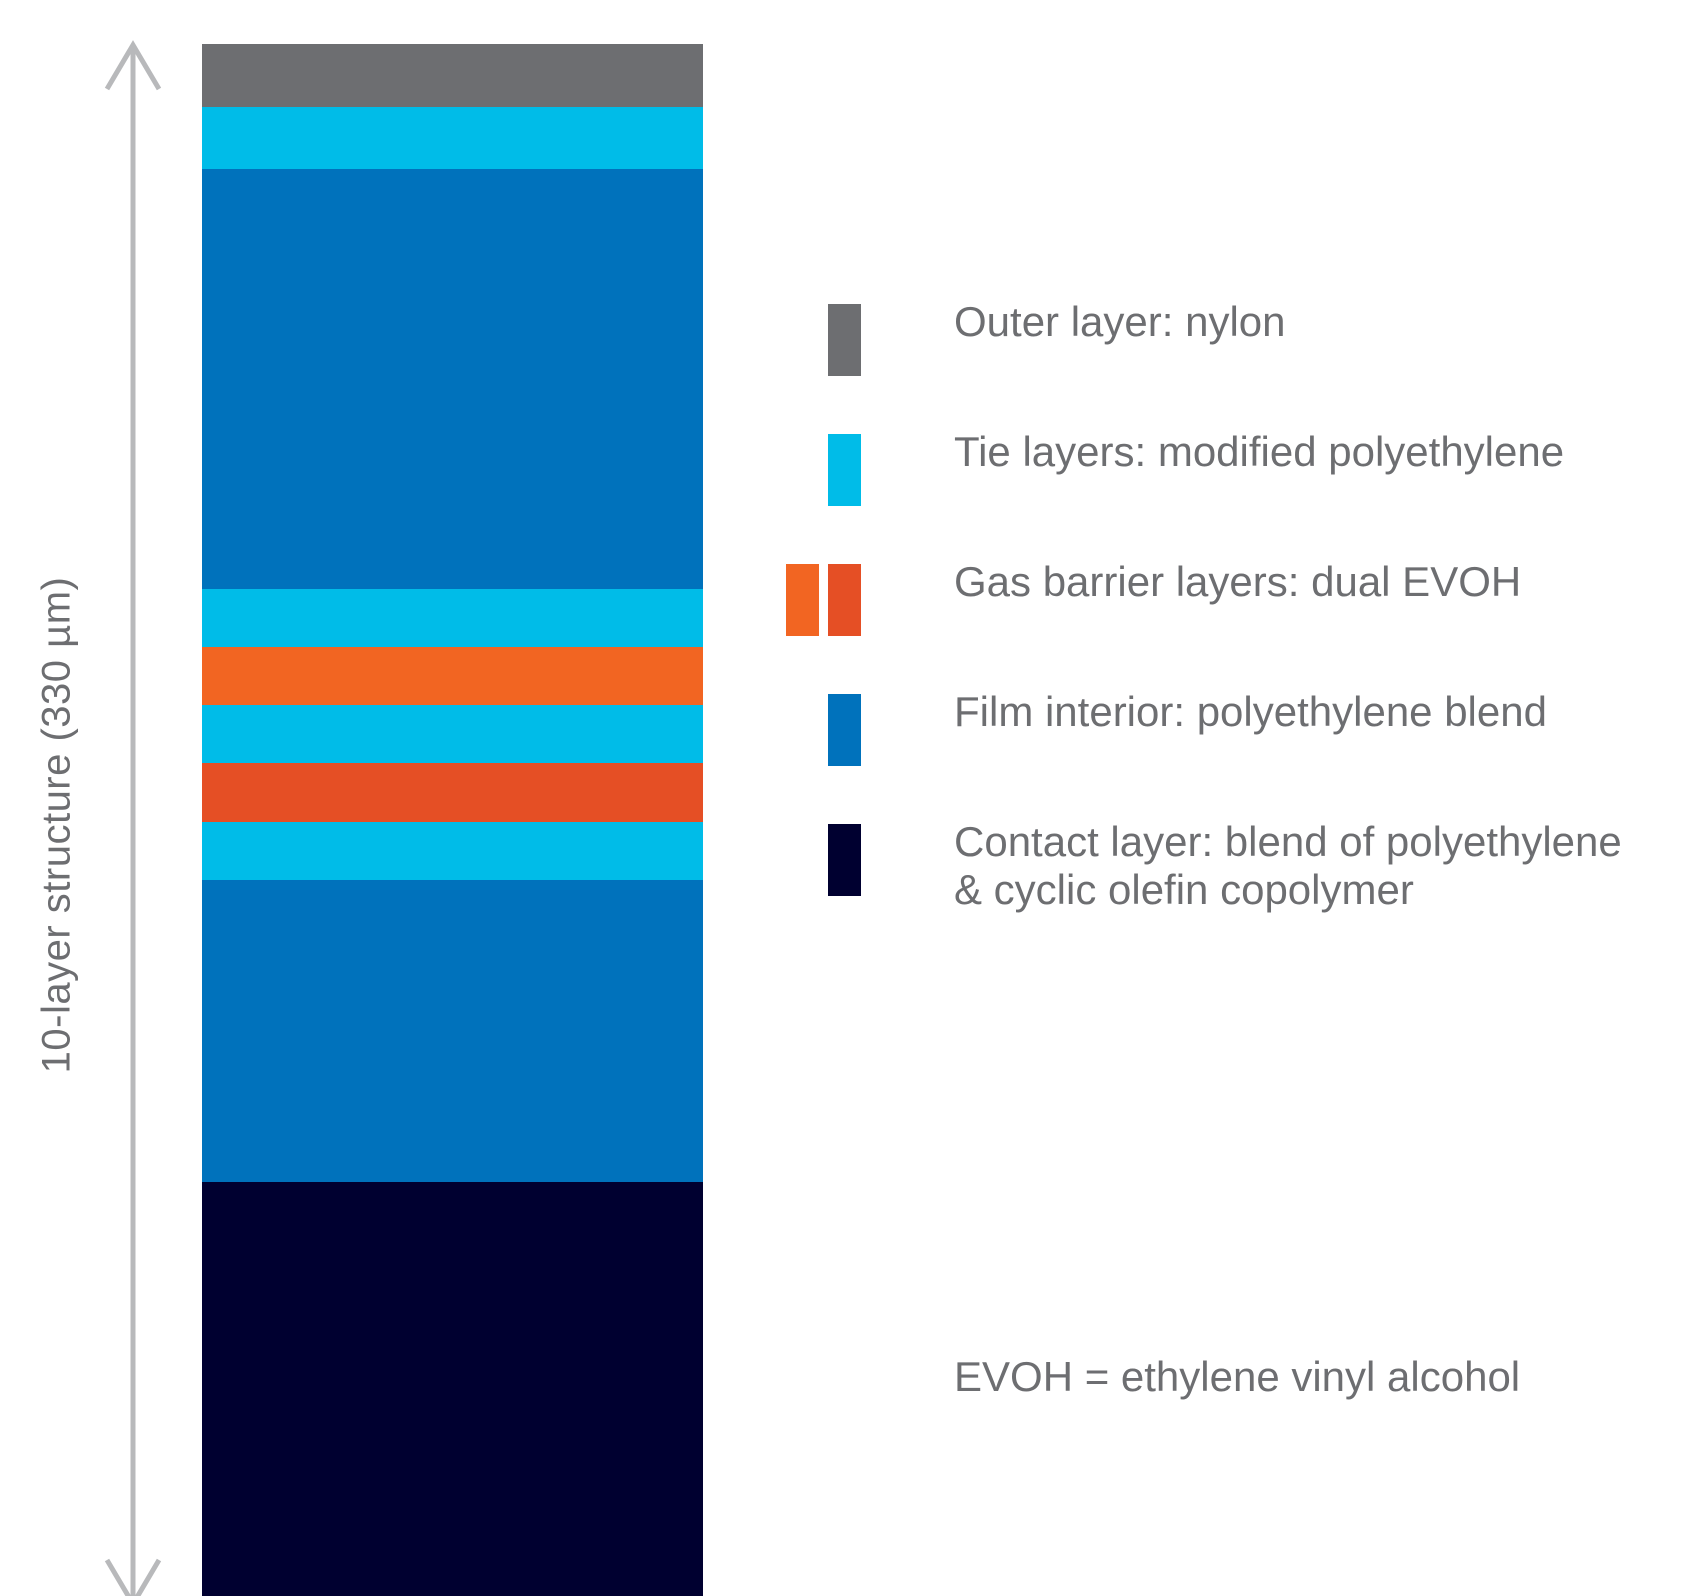 This screenshot has width=1708, height=1596. What do you see at coordinates (1237, 1376) in the screenshot?
I see `footnote: EVOH = ethylene vinyl alcohol` at bounding box center [1237, 1376].